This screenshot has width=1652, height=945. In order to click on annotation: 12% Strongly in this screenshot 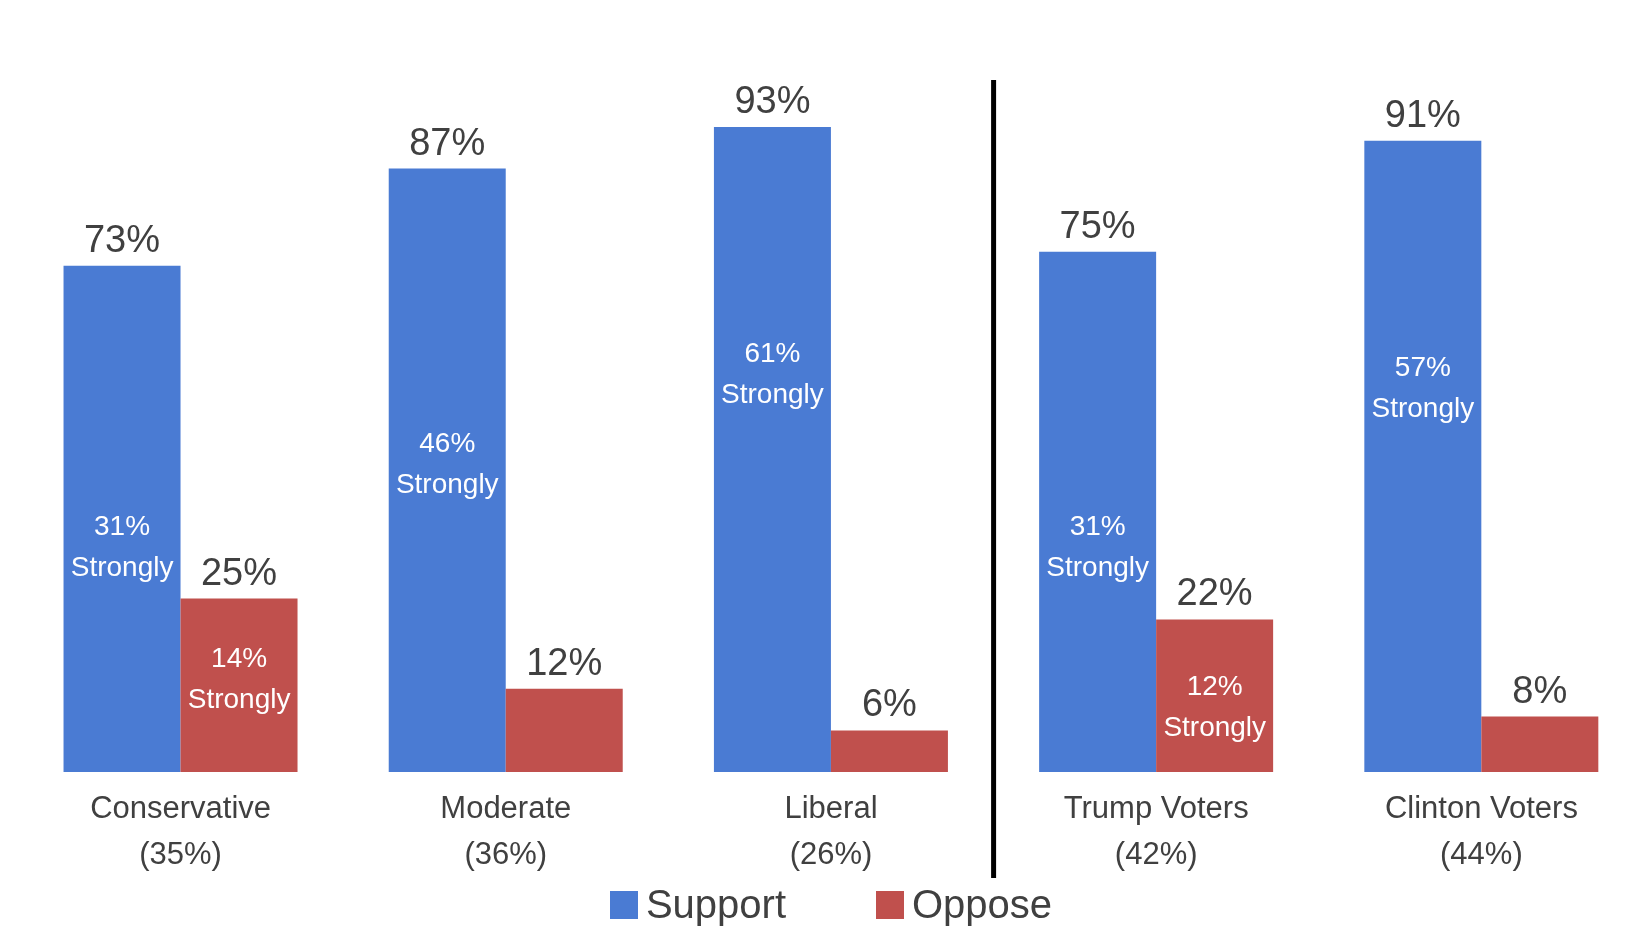, I will do `click(1215, 705)`.